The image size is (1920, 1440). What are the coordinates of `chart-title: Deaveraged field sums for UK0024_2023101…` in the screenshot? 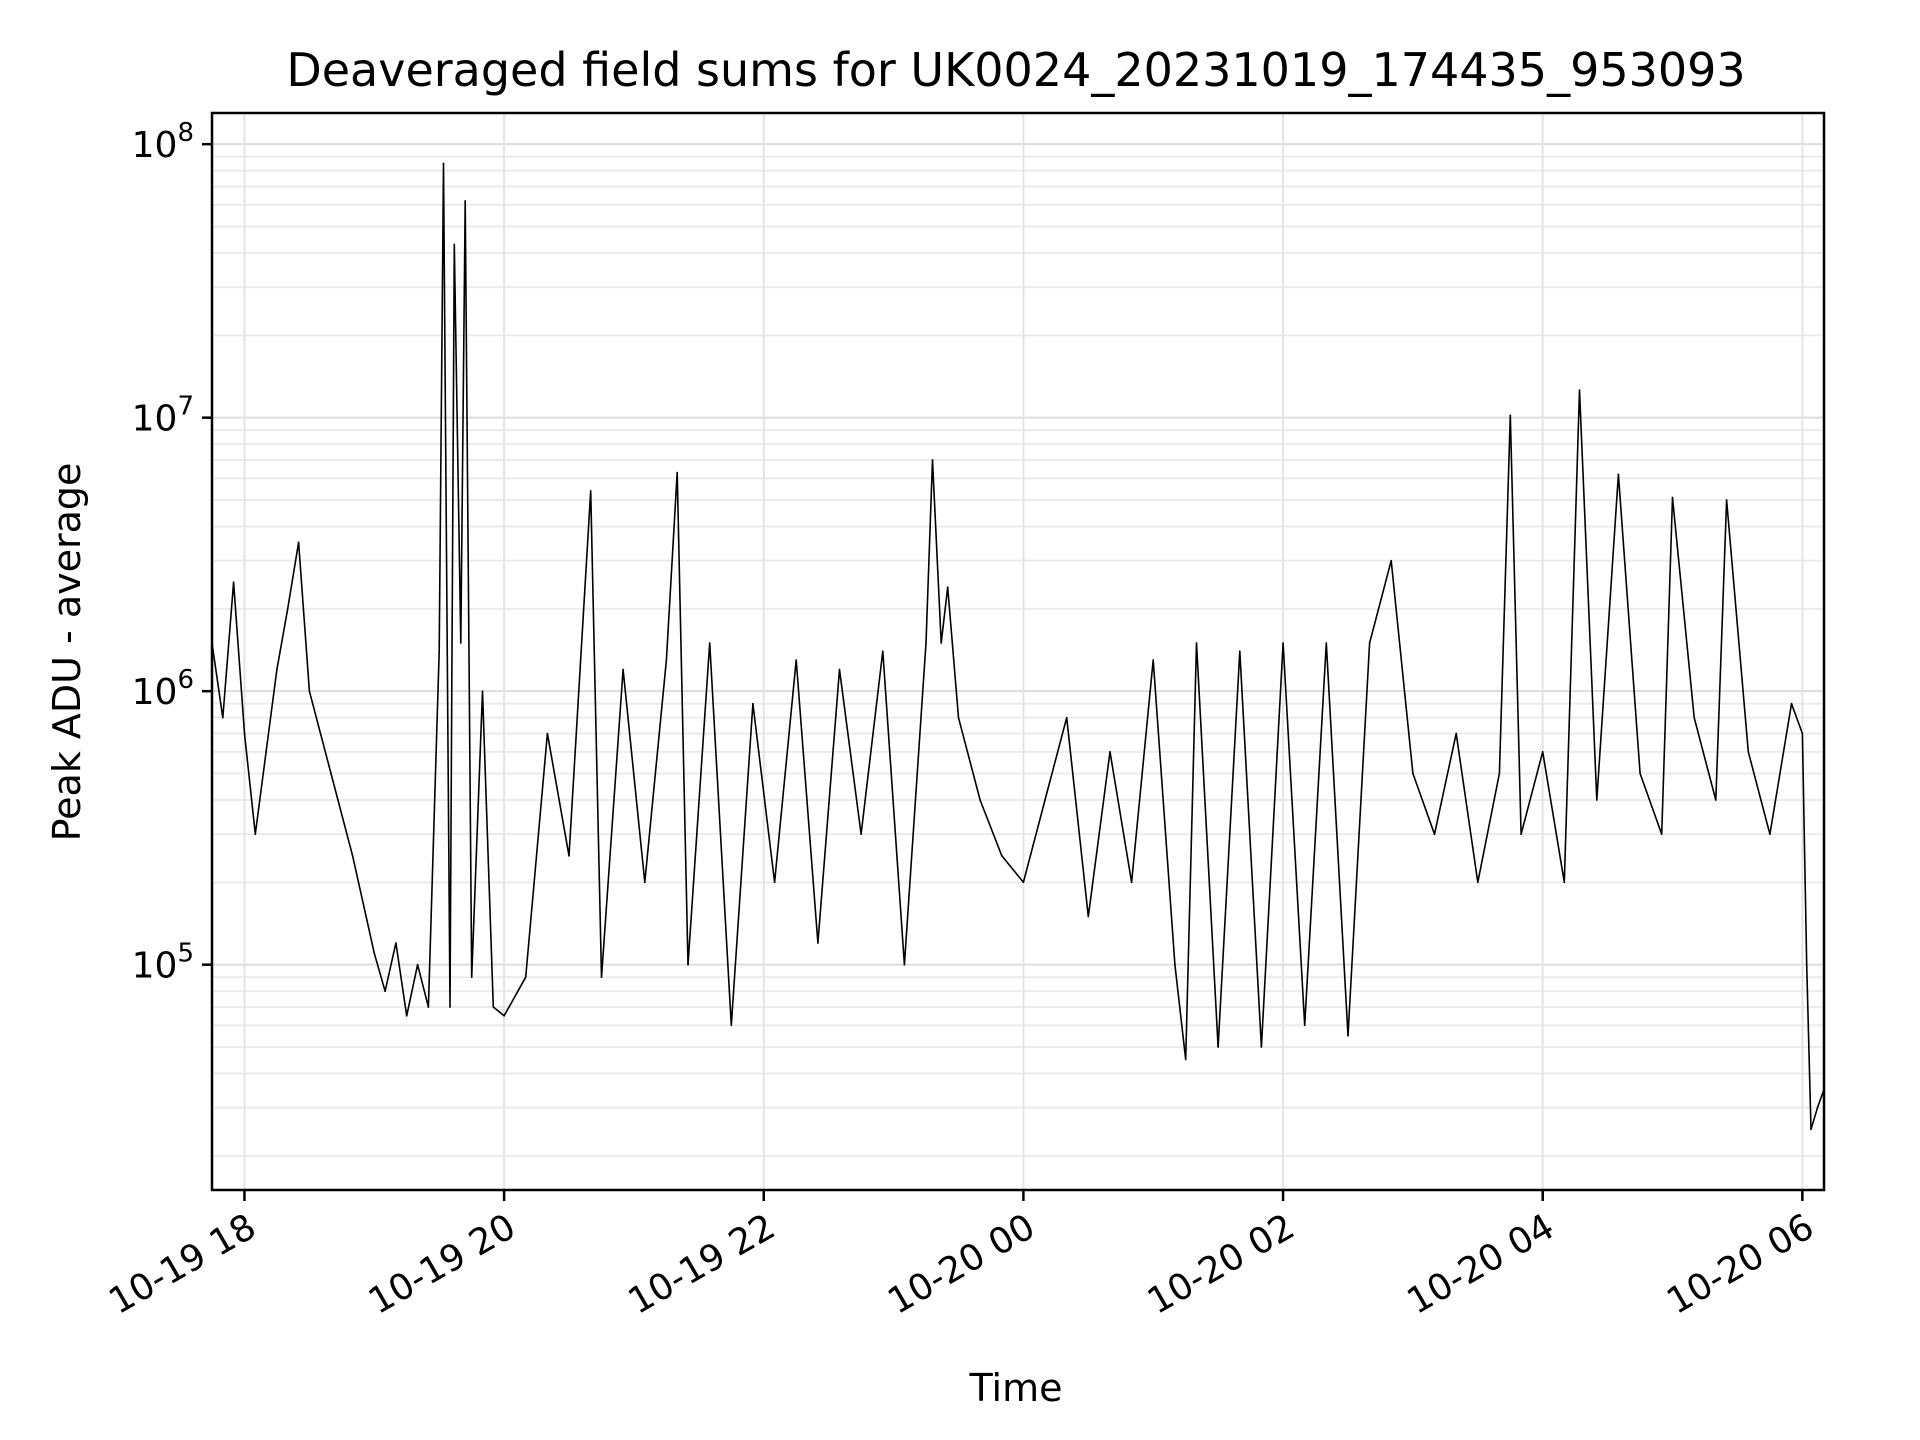 It's located at (1015, 70).